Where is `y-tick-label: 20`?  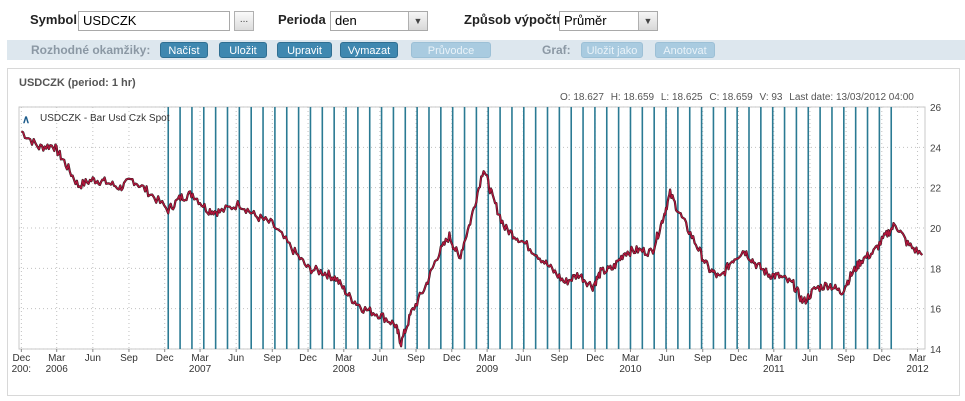
y-tick-label: 20 is located at coordinates (936, 229).